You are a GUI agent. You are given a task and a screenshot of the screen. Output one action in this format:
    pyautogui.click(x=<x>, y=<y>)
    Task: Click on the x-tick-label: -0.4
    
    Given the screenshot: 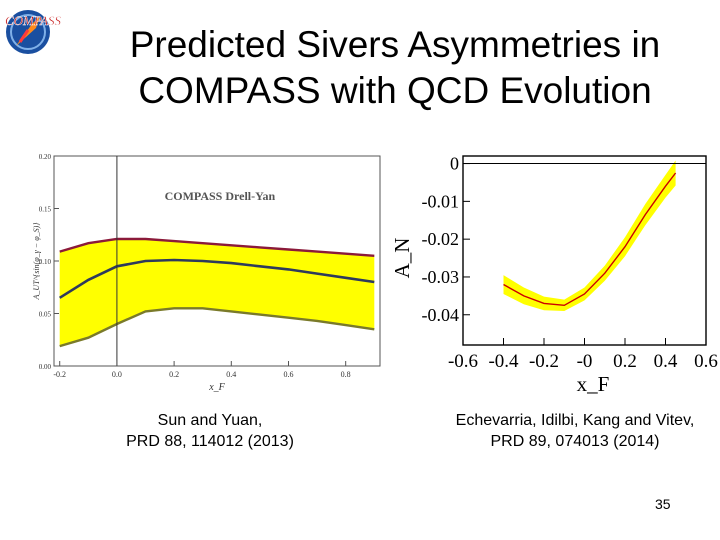 What is the action you would take?
    pyautogui.click(x=503, y=361)
    